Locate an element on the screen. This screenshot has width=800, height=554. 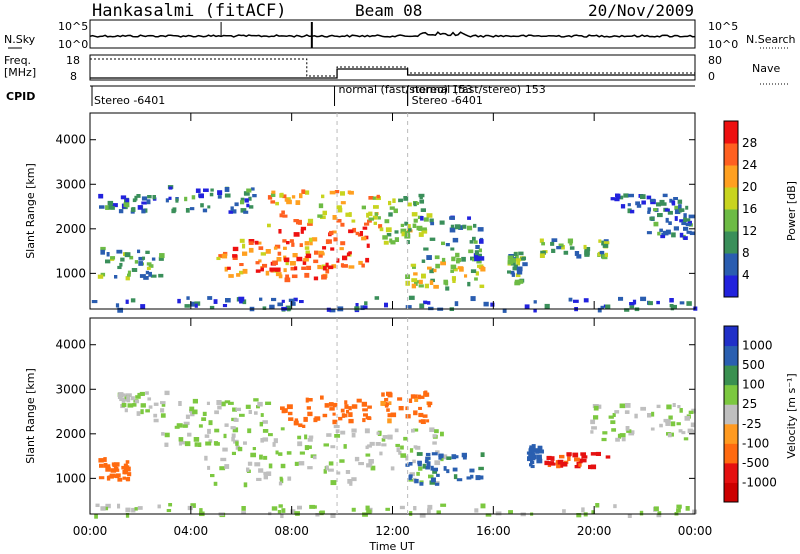
cpid-label: CPID is located at coordinates (20, 96).